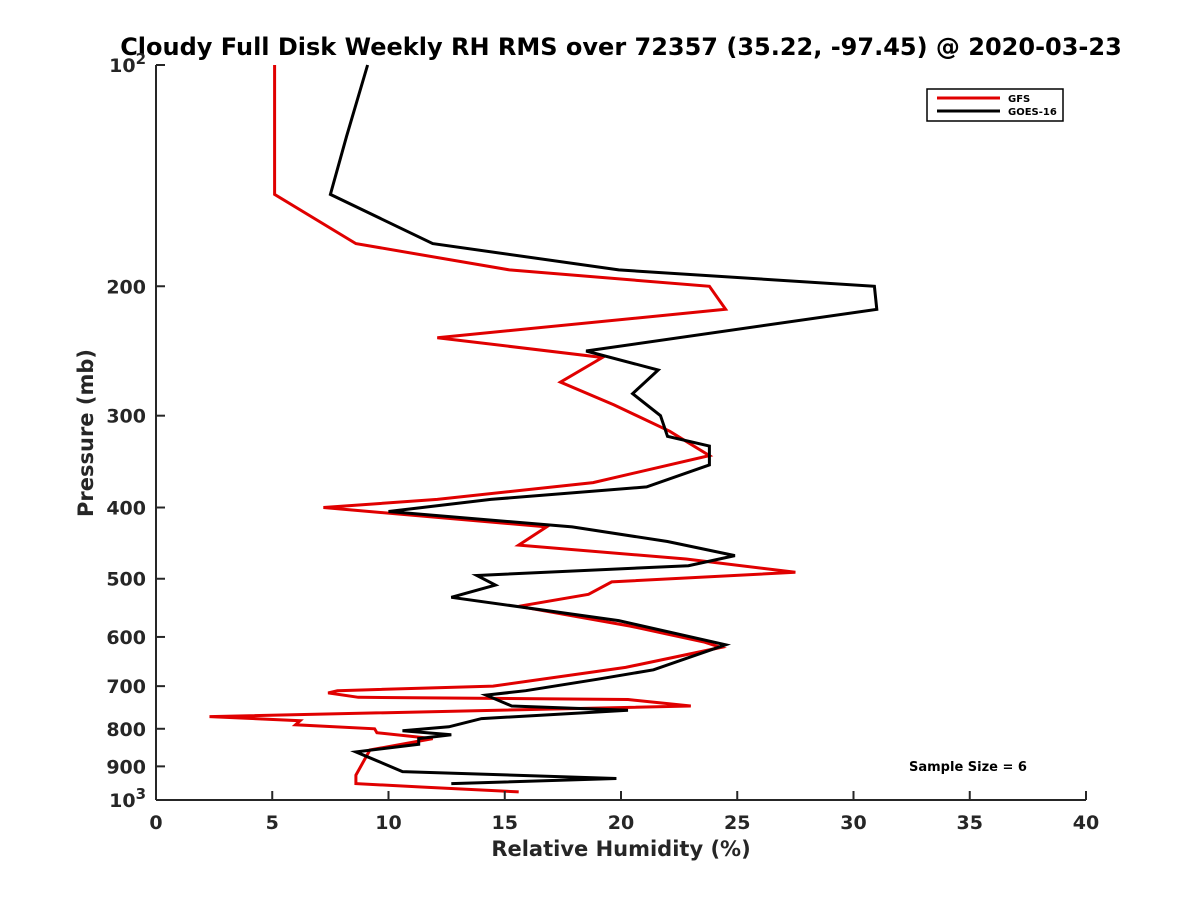  What do you see at coordinates (970, 823) in the screenshot?
I see `x-tick-label: 35` at bounding box center [970, 823].